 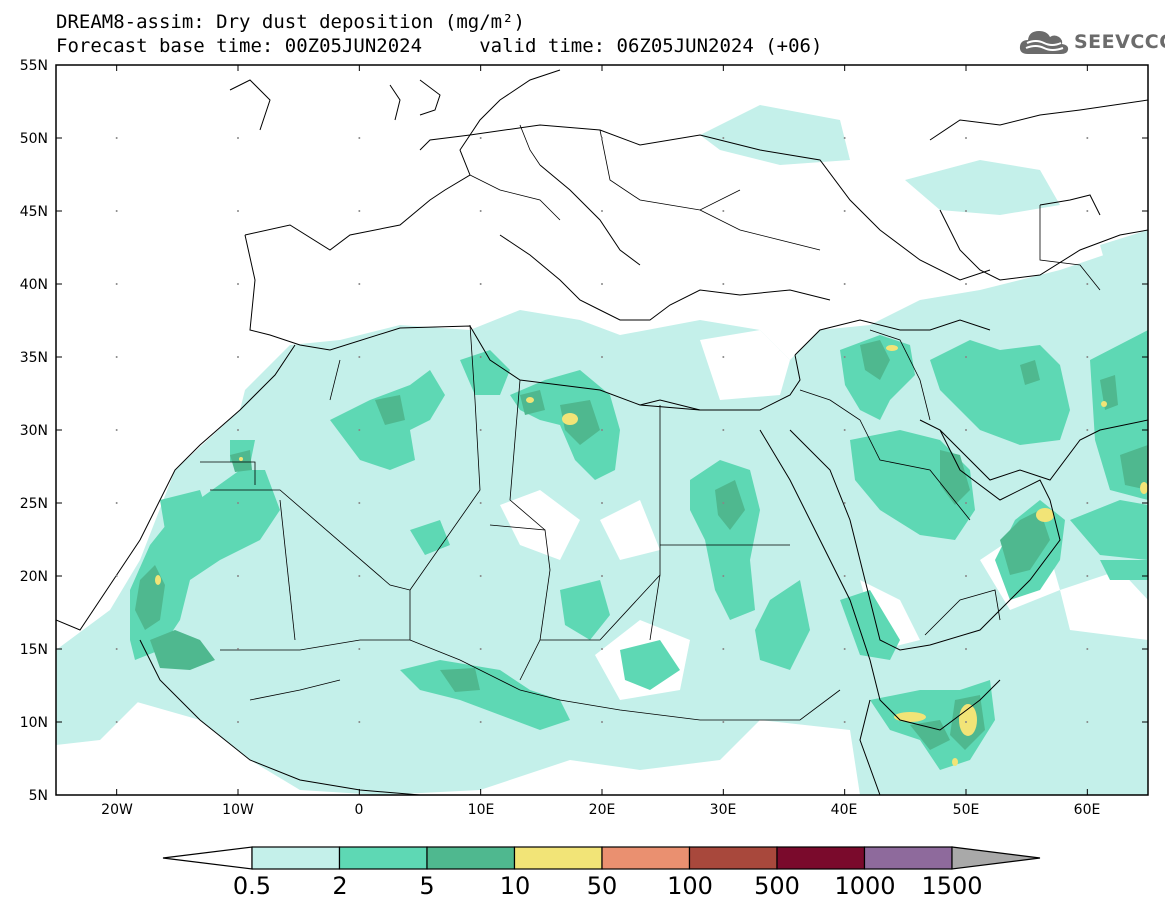 What do you see at coordinates (844, 810) in the screenshot?
I see `lon-label: 40E` at bounding box center [844, 810].